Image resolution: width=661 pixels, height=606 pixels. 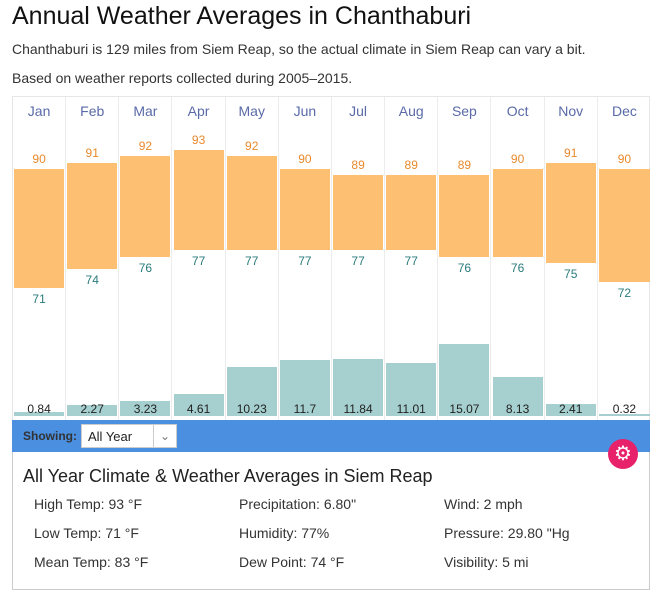 What do you see at coordinates (145, 111) in the screenshot?
I see `month-label: Mar` at bounding box center [145, 111].